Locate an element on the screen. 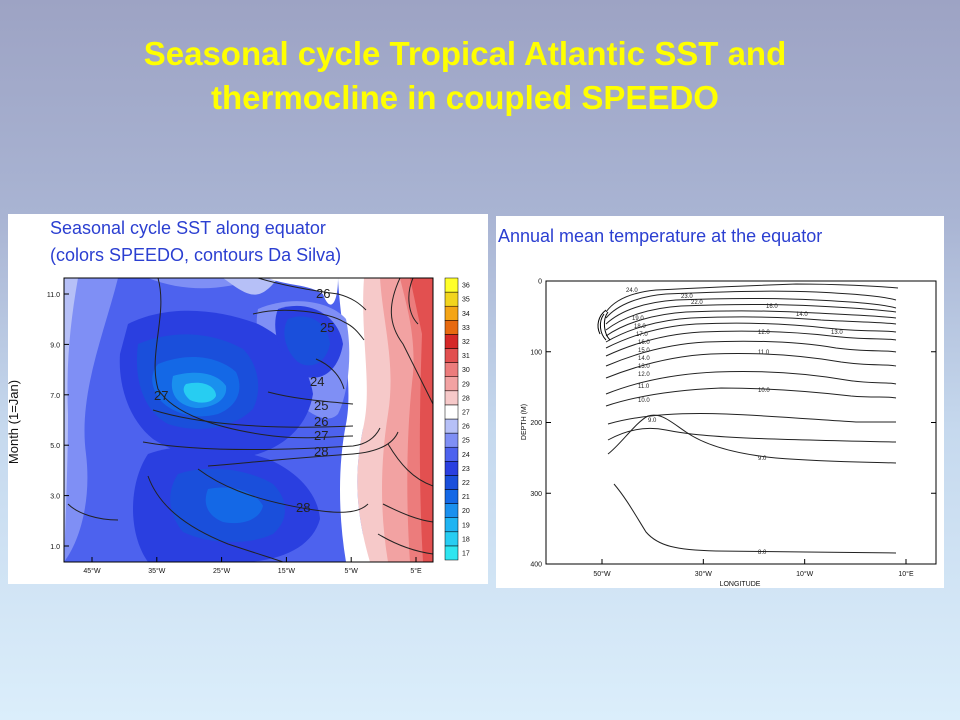  colorbar-label: 29 is located at coordinates (466, 384).